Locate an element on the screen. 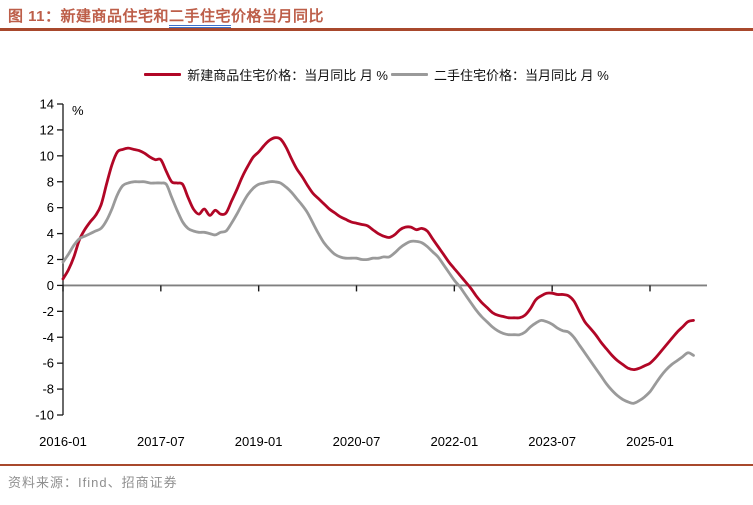 Image resolution: width=753 pixels, height=505 pixels. y-tick-label: -4 is located at coordinates (48, 337).